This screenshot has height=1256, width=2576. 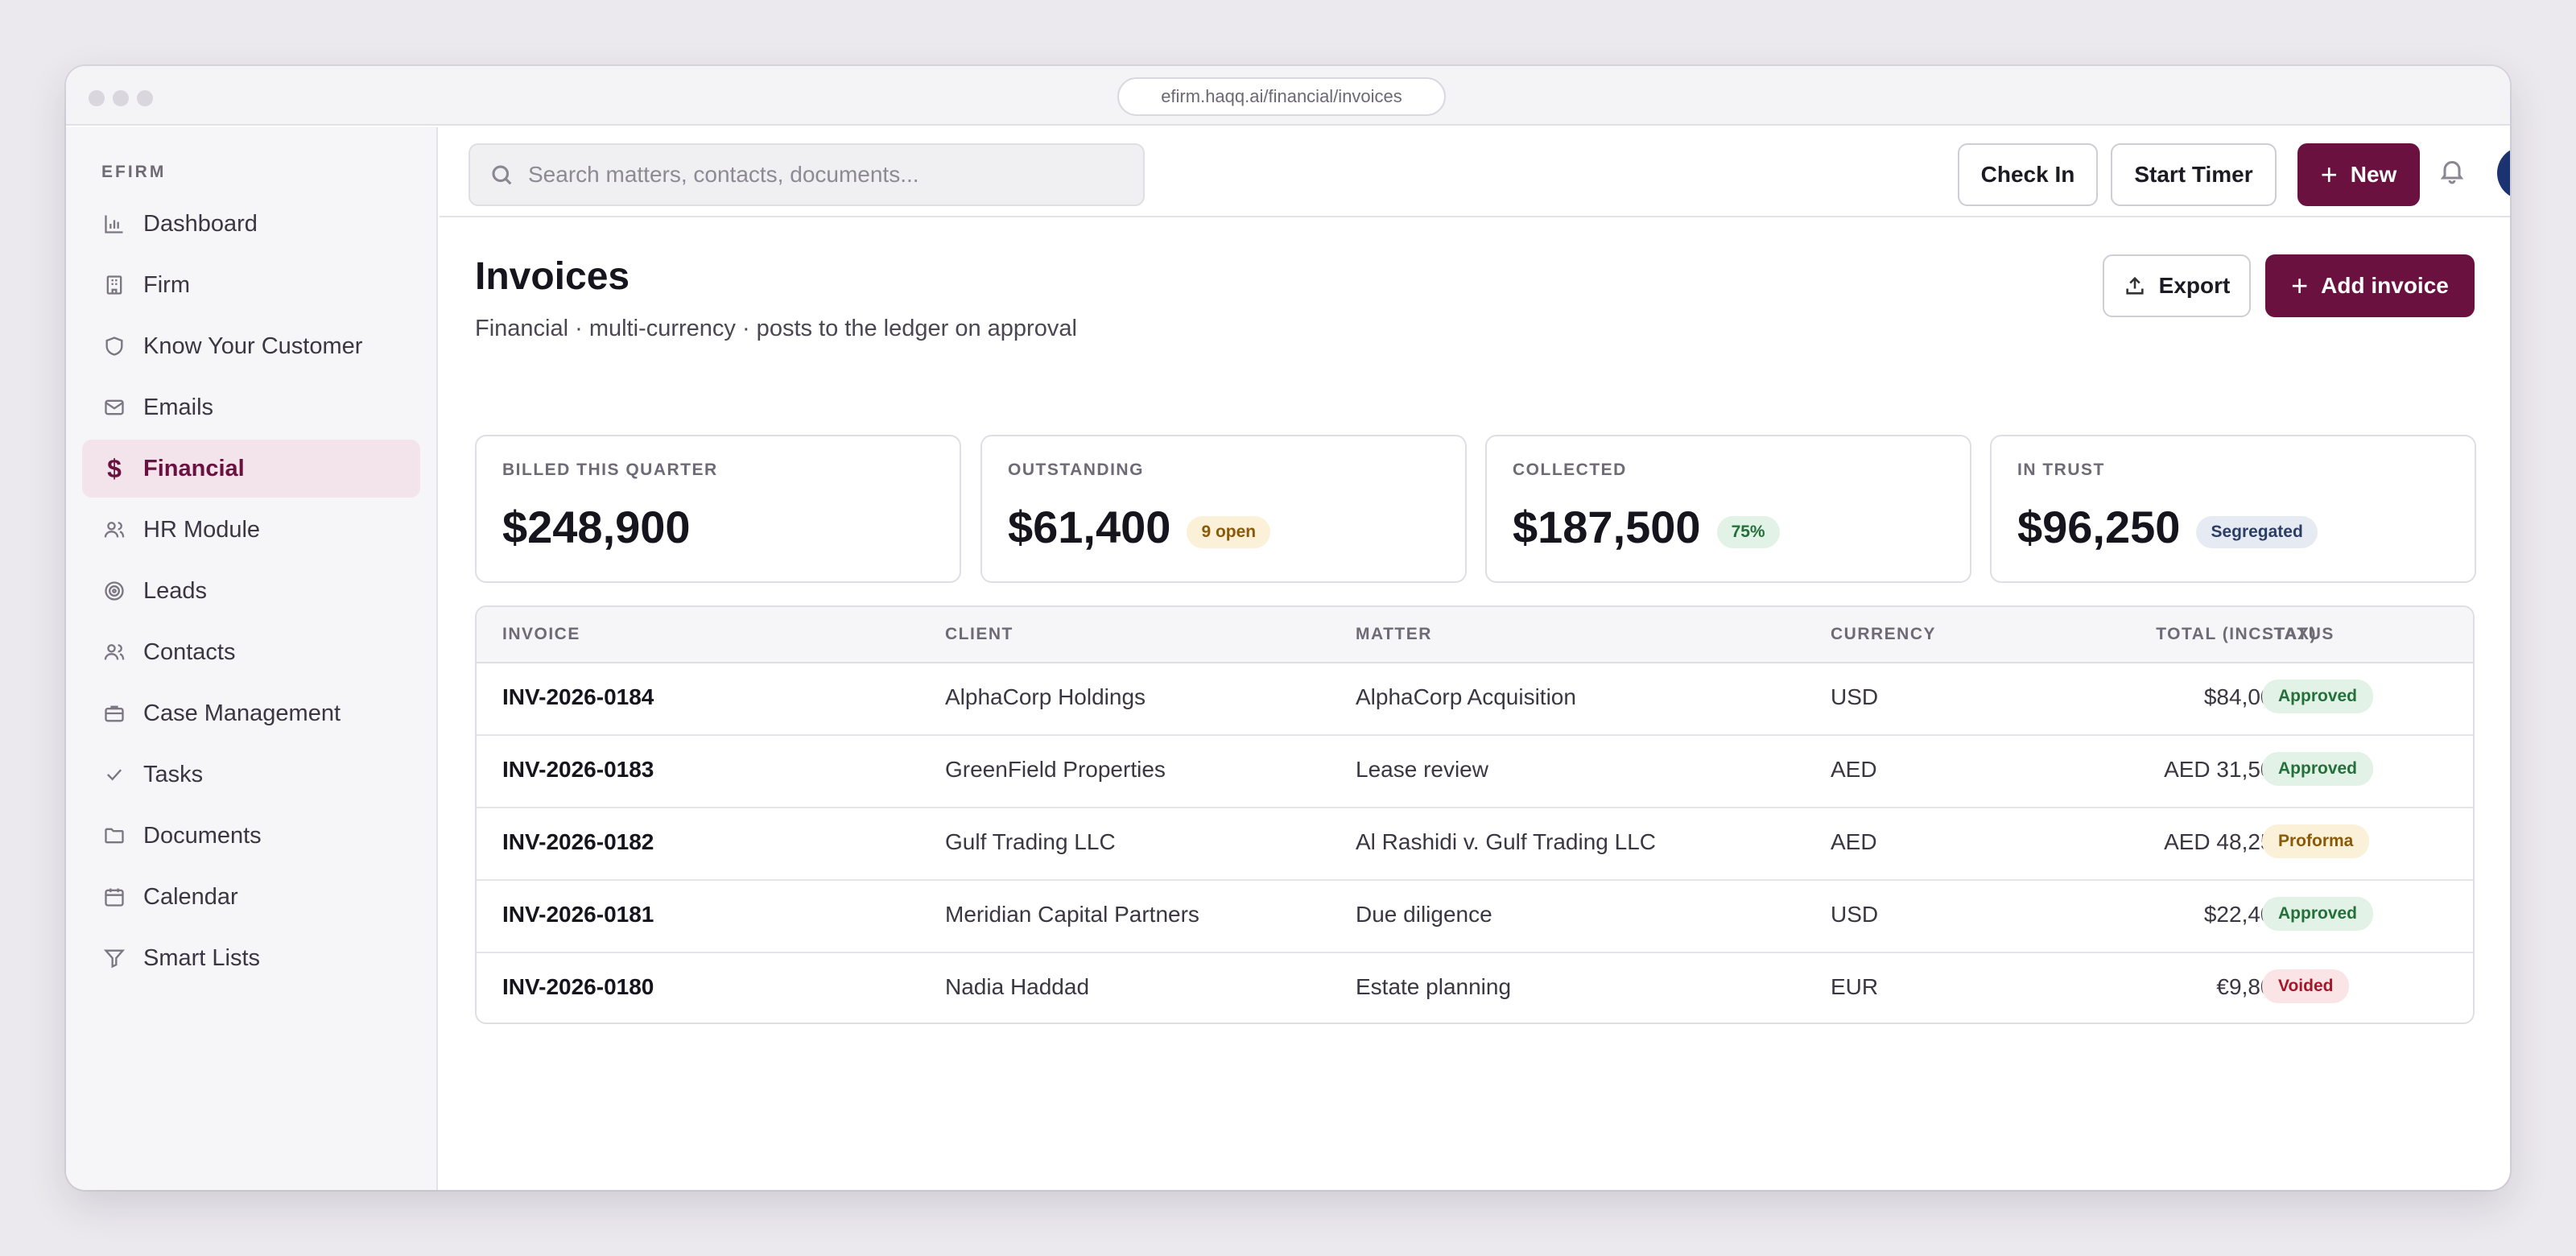 What do you see at coordinates (1424, 914) in the screenshot?
I see `matter-name: Due diligence` at bounding box center [1424, 914].